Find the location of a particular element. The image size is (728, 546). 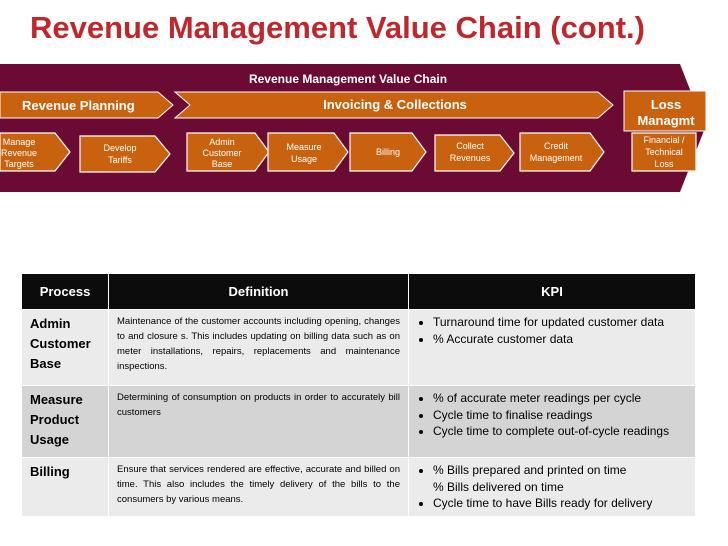

box-label: Billing is located at coordinates (388, 152).